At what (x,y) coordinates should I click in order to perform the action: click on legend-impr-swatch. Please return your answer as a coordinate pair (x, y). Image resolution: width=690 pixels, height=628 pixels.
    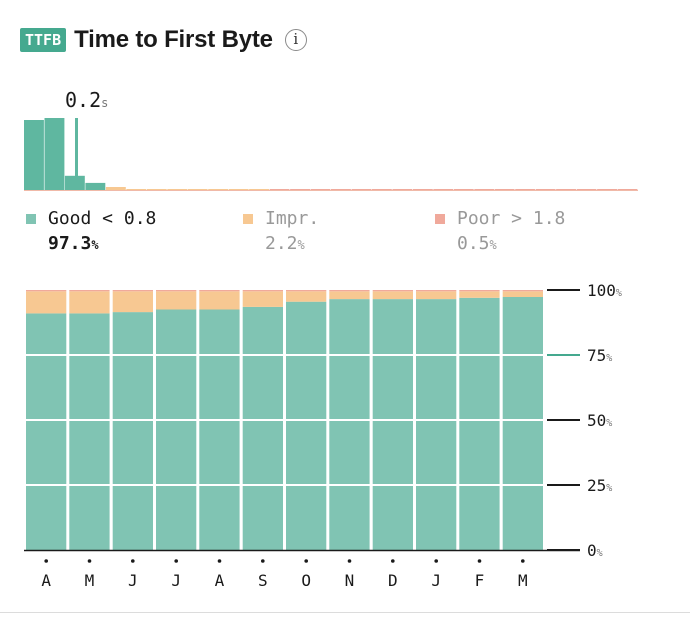
    Looking at the image, I should click on (248, 218).